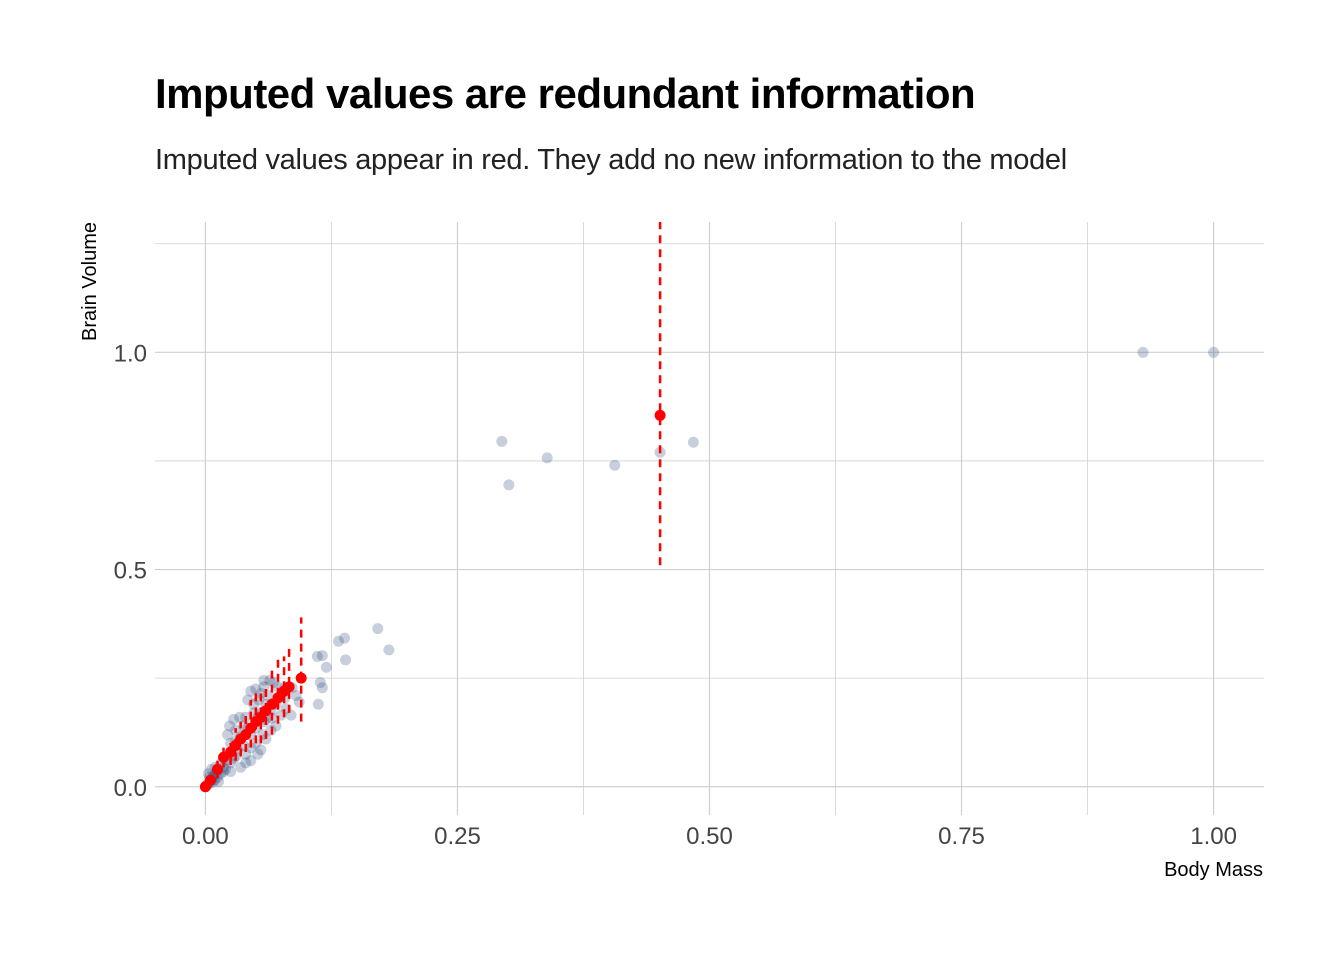 This screenshot has height=960, width=1344. Describe the element at coordinates (565, 93) in the screenshot. I see `chart-title: Imputed values are redundant information` at that location.